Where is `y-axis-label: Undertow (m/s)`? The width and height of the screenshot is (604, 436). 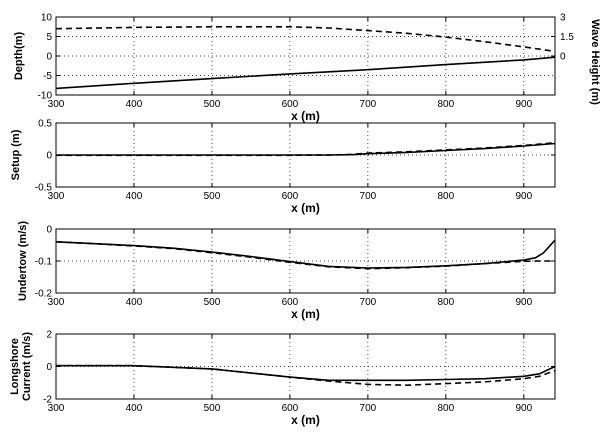 y-axis-label: Undertow (m/s) is located at coordinates (23, 261).